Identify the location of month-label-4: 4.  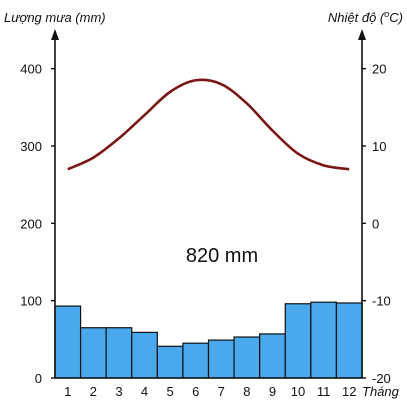
(144, 391).